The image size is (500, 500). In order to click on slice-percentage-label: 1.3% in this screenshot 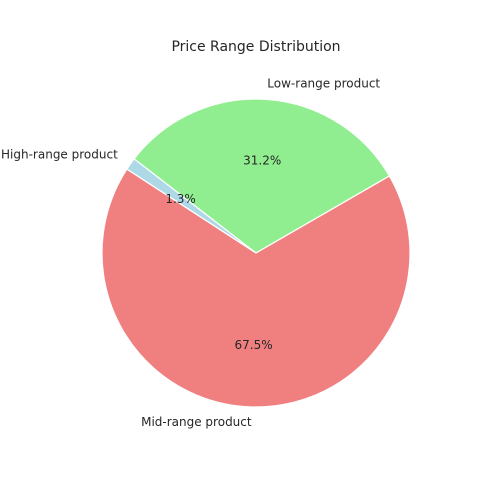, I will do `click(180, 199)`.